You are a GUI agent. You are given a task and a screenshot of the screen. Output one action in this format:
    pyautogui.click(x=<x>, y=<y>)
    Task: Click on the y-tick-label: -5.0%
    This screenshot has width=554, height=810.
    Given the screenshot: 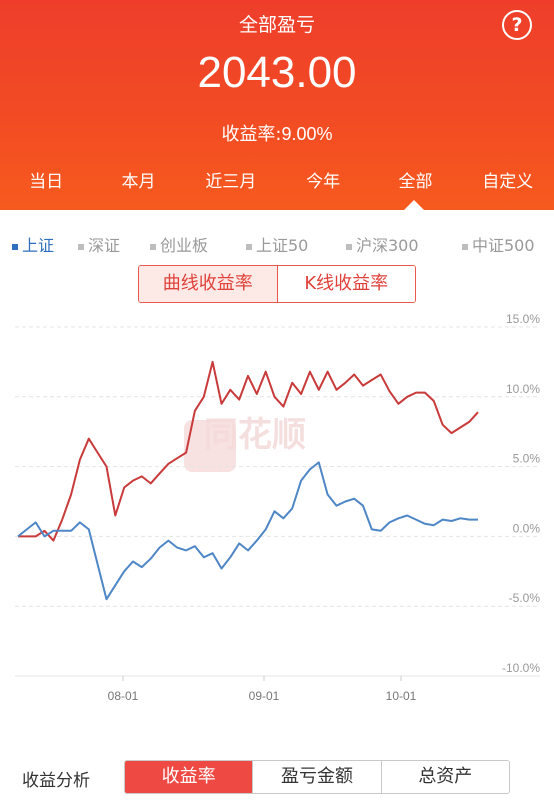 What is the action you would take?
    pyautogui.click(x=525, y=598)
    